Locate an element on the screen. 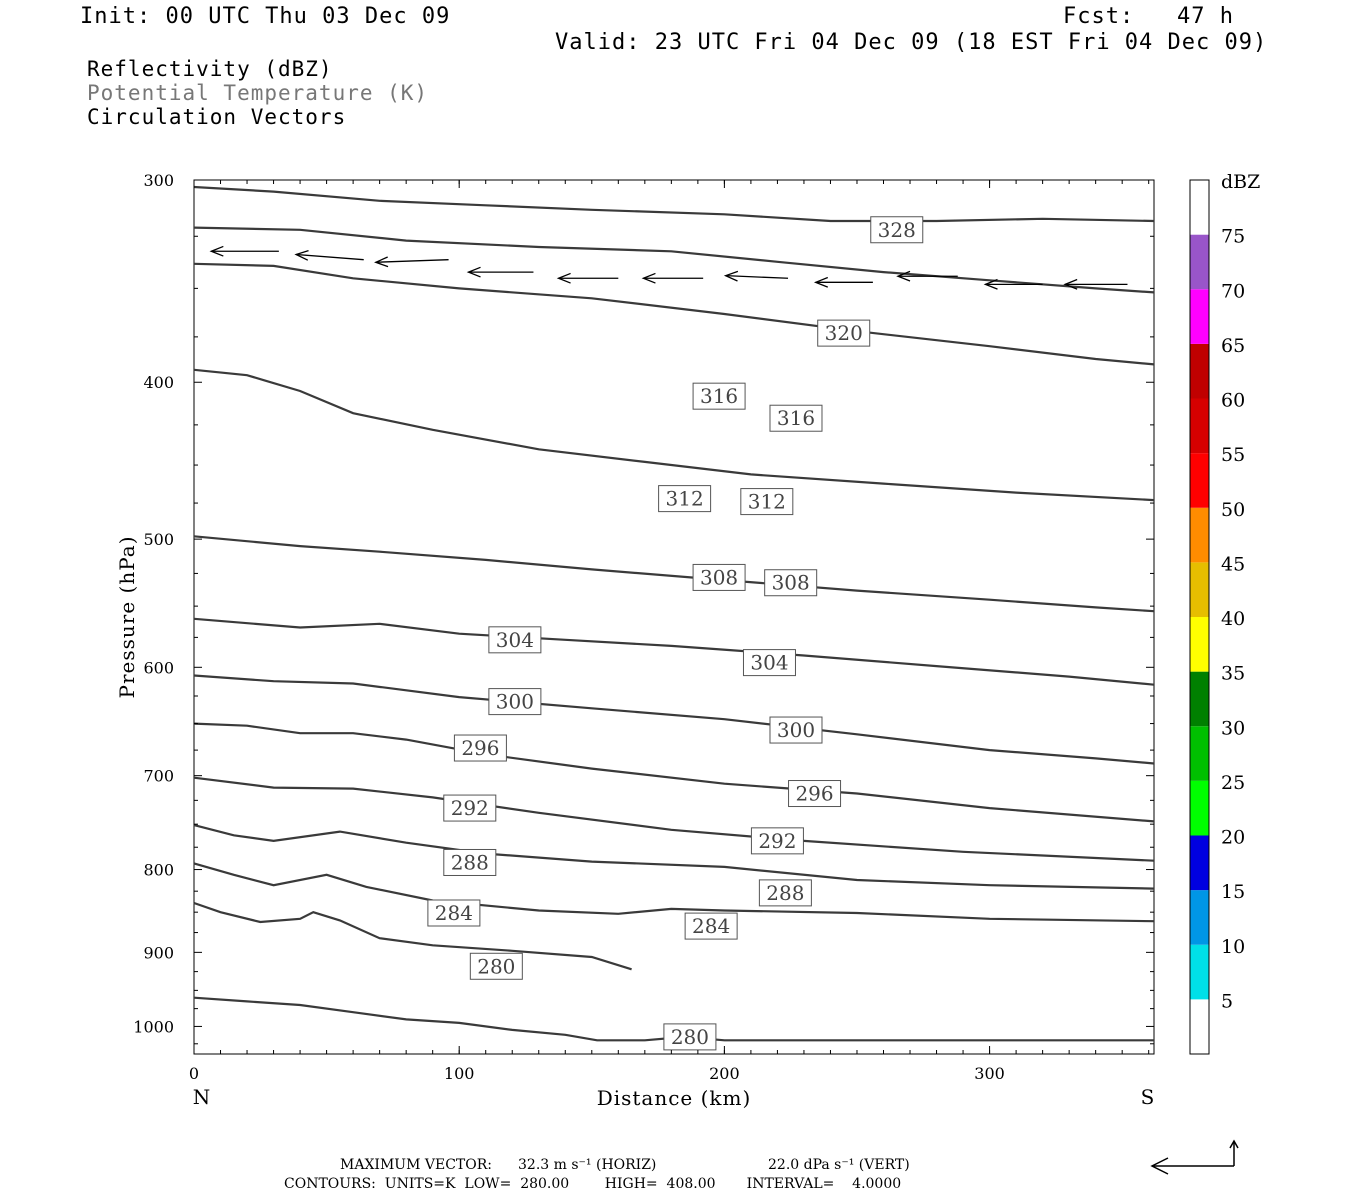 The width and height of the screenshot is (1350, 1200). contour-label: 312 is located at coordinates (767, 502).